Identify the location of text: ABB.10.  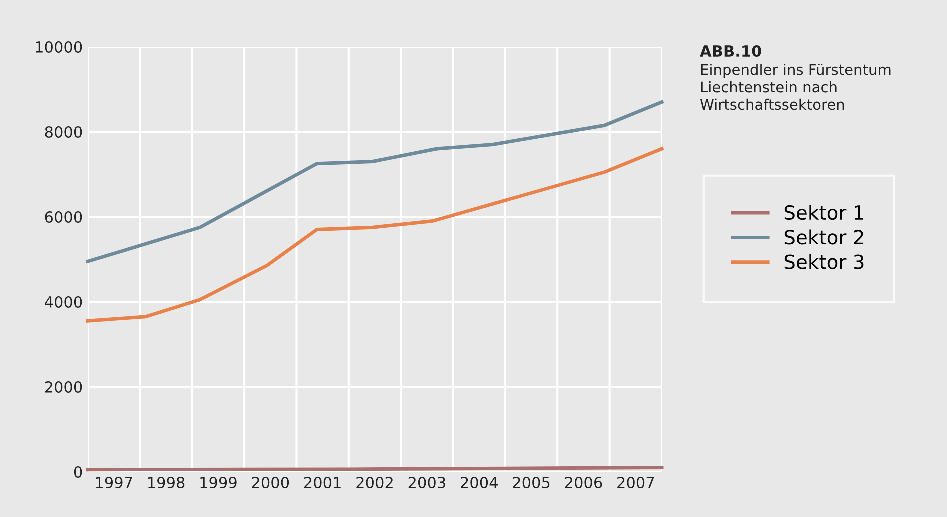
(731, 51).